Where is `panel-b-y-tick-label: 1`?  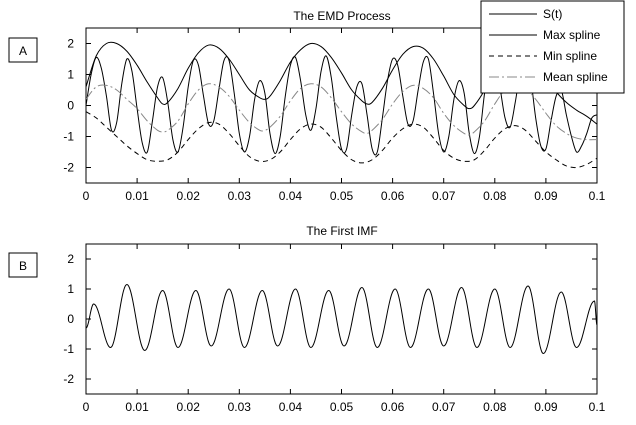
panel-b-y-tick-label: 1 is located at coordinates (70, 289).